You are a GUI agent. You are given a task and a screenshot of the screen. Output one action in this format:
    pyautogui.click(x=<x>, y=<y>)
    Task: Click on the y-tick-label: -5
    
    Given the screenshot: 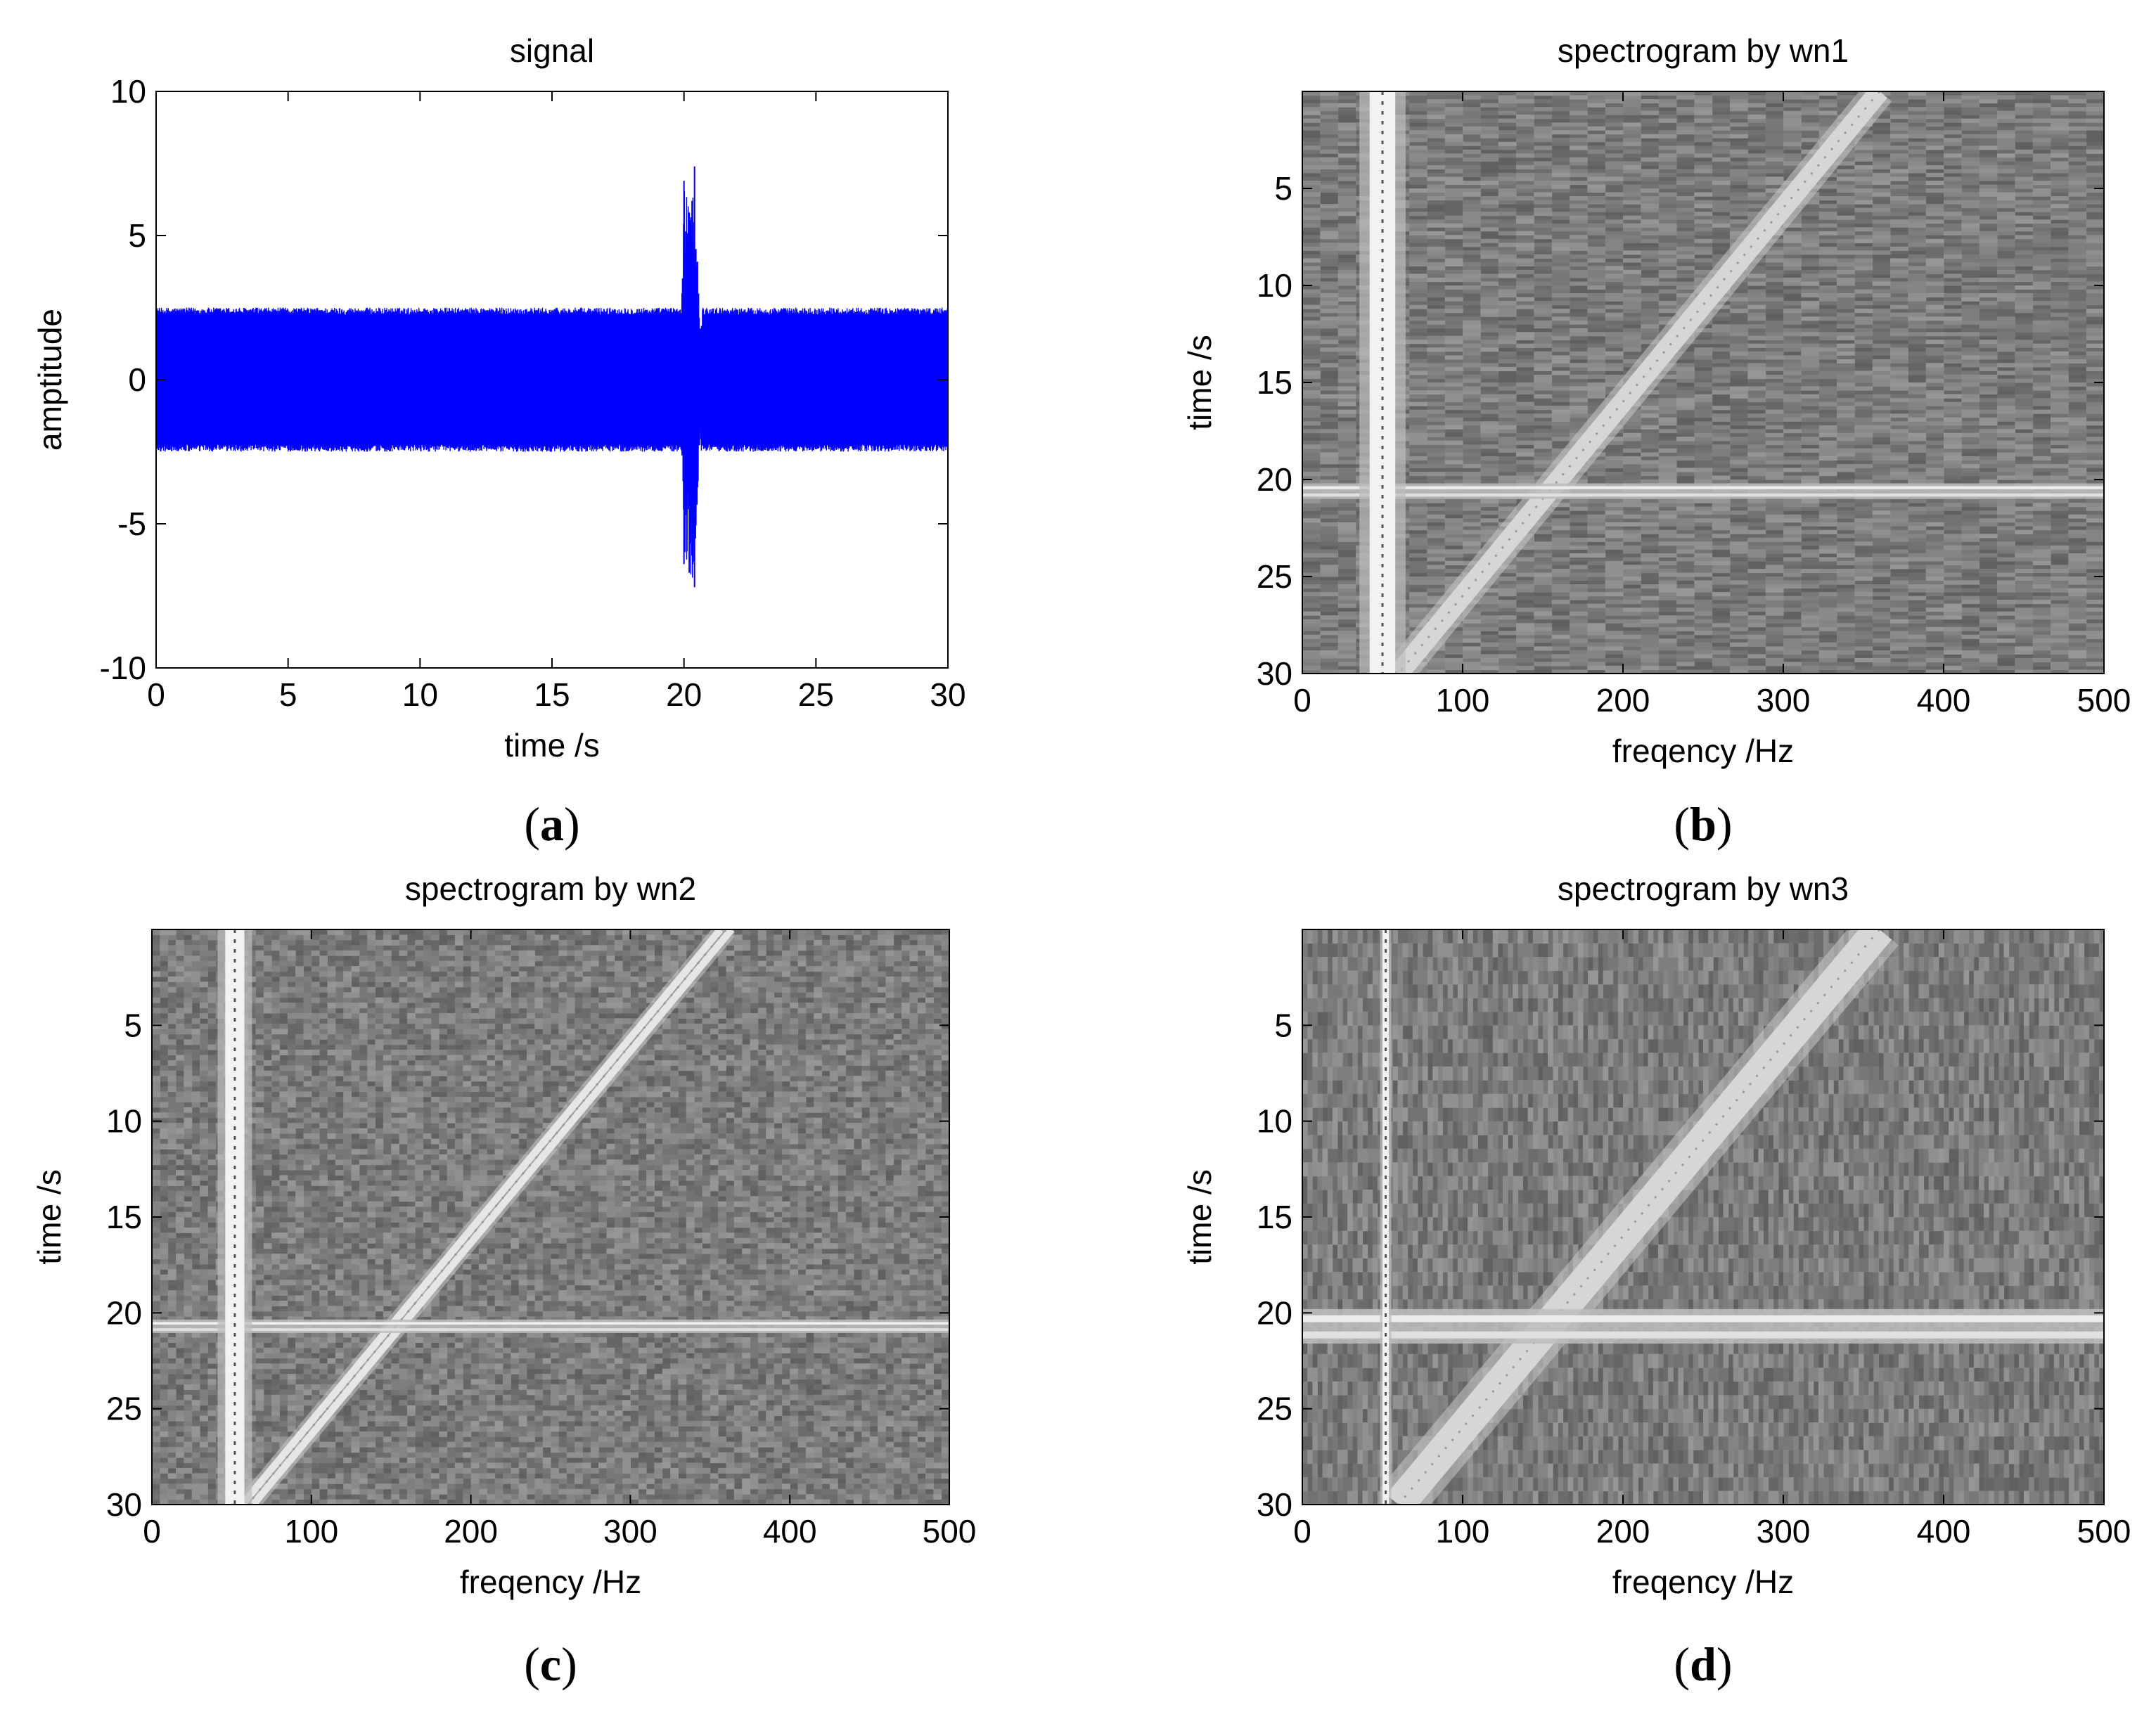 What is the action you would take?
    pyautogui.click(x=131, y=524)
    